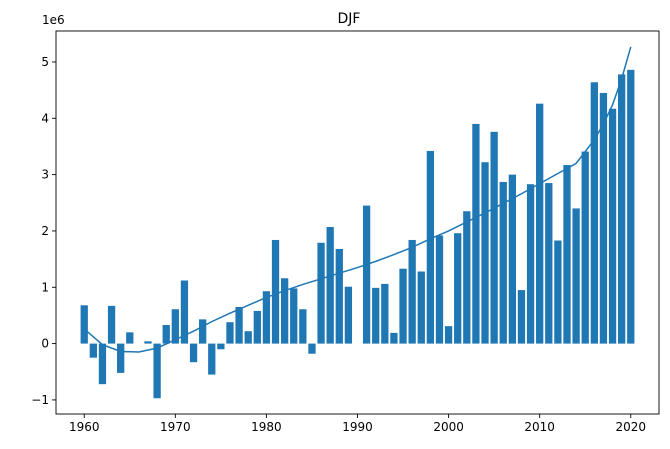 Image resolution: width=670 pixels, height=449 pixels. I want to click on x-tick-label: 1980, so click(266, 427).